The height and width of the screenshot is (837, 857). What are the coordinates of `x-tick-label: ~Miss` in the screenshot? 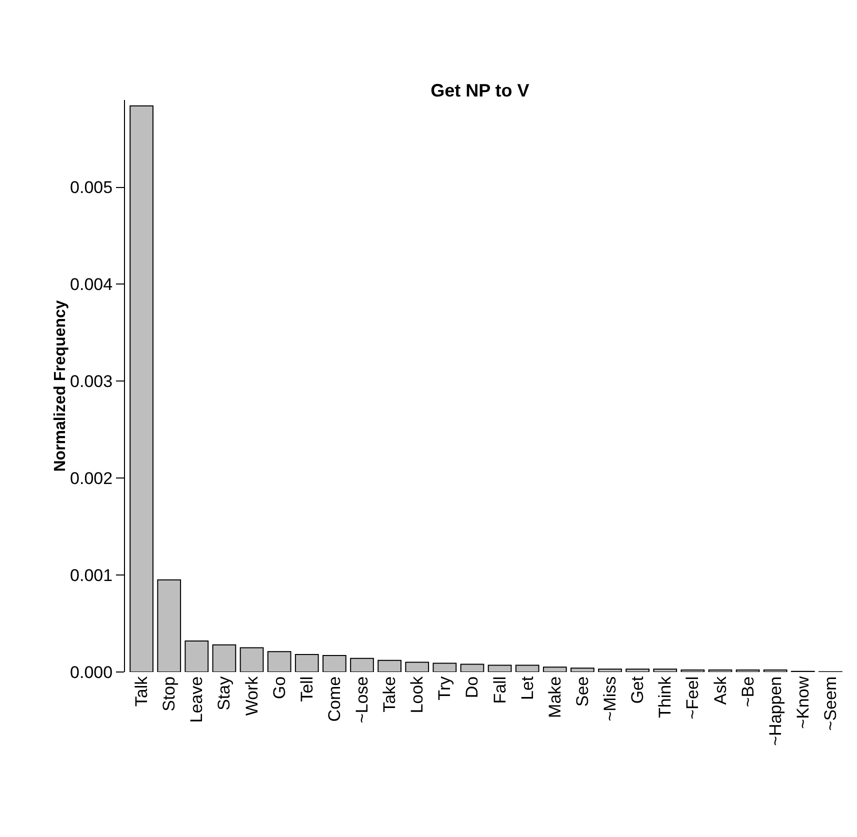 It's located at (610, 699).